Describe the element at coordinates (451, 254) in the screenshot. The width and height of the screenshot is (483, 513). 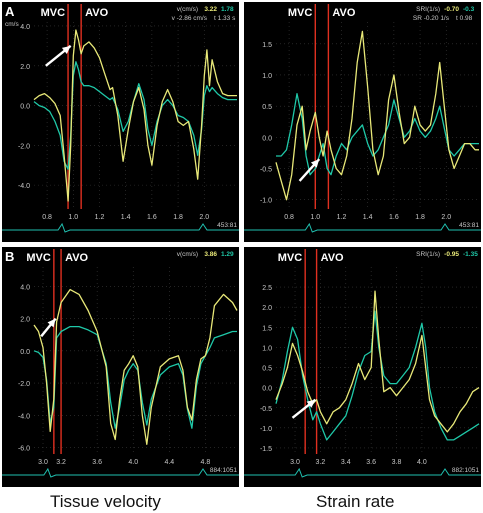
I see `header-value-a: -0.95` at that location.